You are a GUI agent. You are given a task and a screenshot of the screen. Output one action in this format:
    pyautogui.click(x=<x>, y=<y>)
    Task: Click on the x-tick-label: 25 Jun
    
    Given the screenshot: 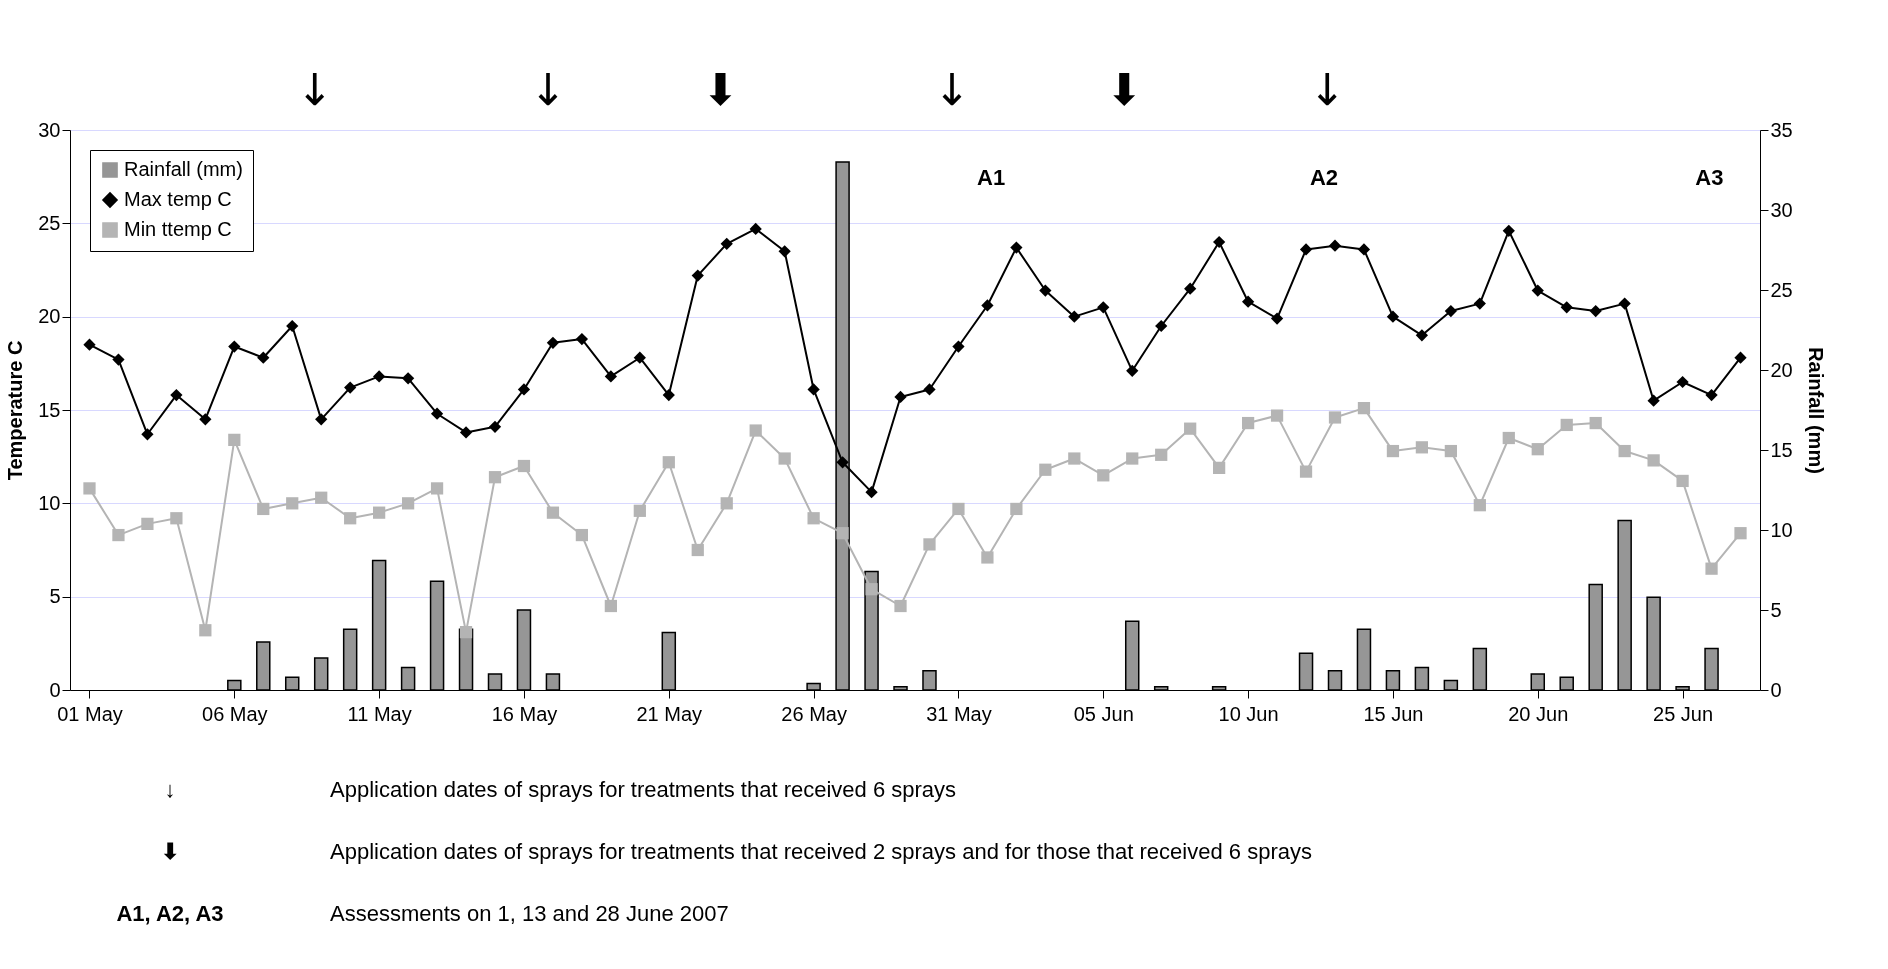 What is the action you would take?
    pyautogui.click(x=1683, y=713)
    